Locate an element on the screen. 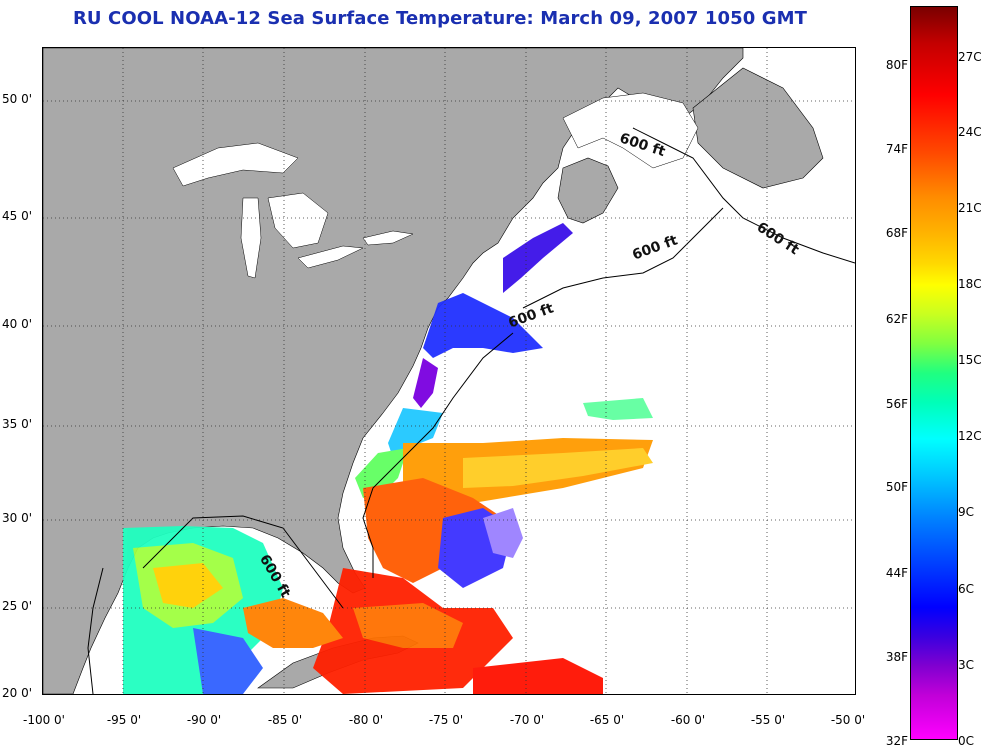  x-tick-label: -60 0' is located at coordinates (688, 720).